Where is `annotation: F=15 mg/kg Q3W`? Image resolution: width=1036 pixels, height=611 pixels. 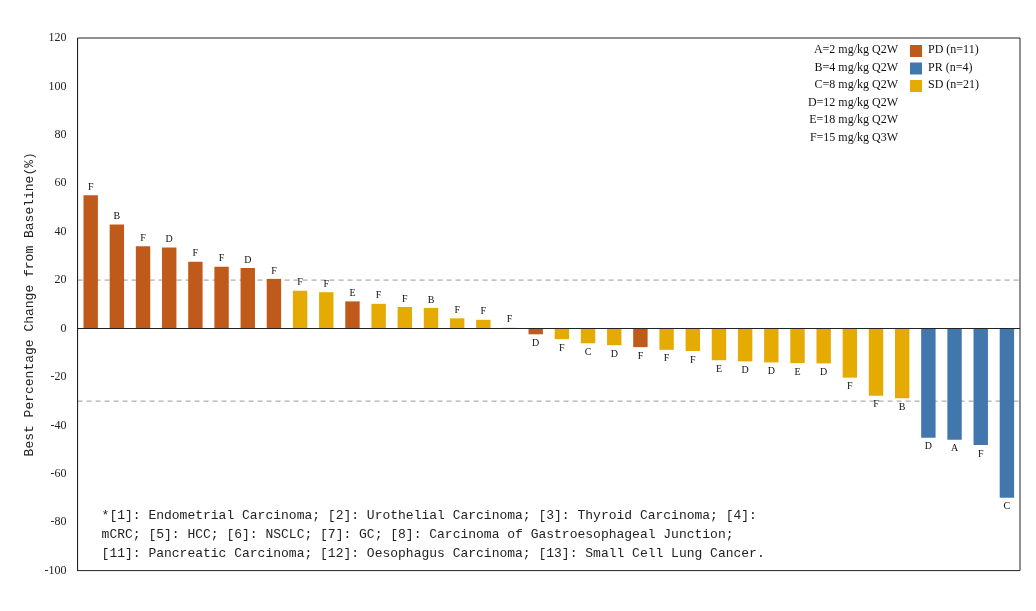
annotation: F=15 mg/kg Q3W is located at coordinates (854, 136).